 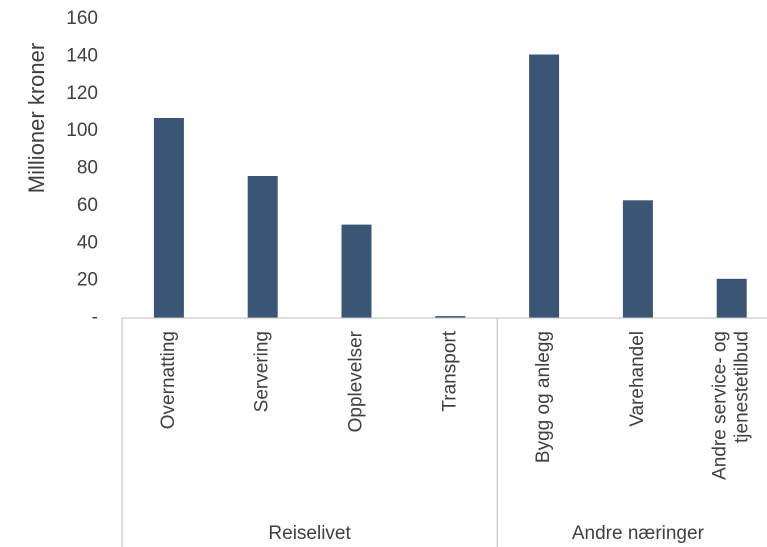 What do you see at coordinates (262, 371) in the screenshot?
I see `x-tick-label: Servering` at bounding box center [262, 371].